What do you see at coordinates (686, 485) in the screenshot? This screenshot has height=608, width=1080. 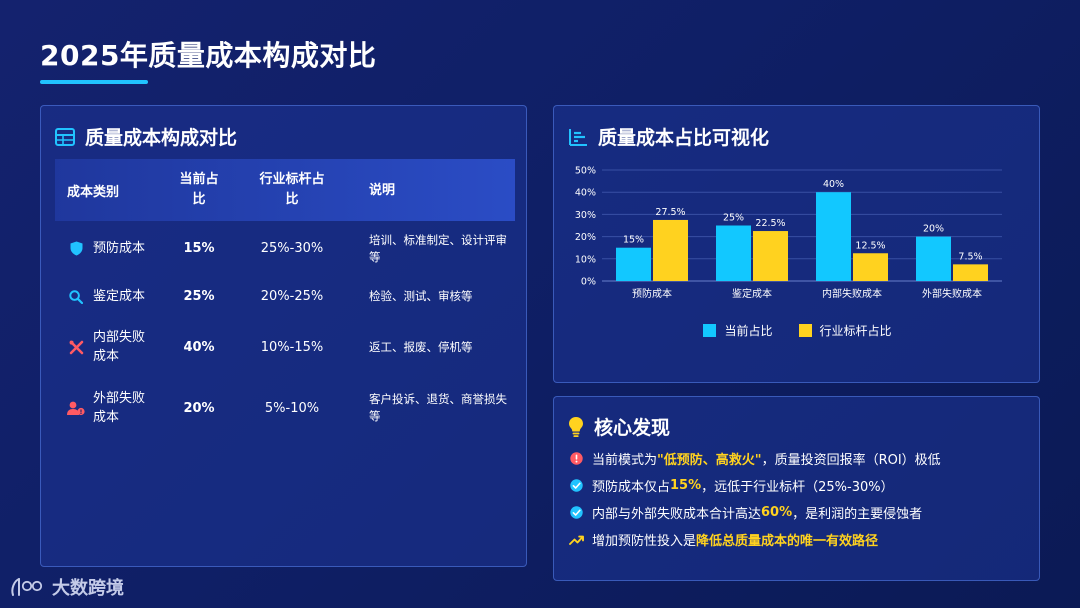 I see `finding-highlight: 15%` at bounding box center [686, 485].